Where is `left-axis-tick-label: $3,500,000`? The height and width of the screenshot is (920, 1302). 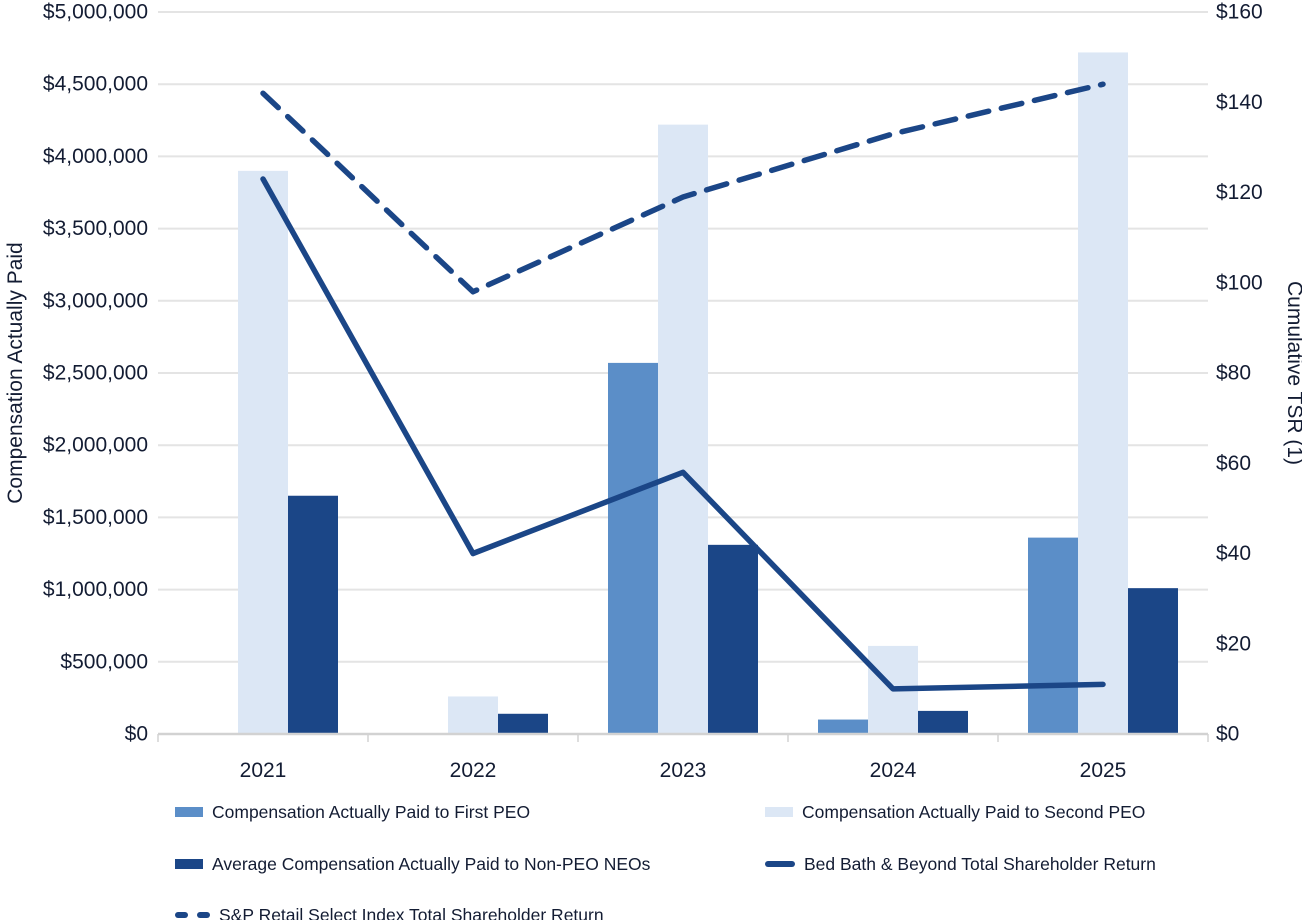 left-axis-tick-label: $3,500,000 is located at coordinates (95, 228).